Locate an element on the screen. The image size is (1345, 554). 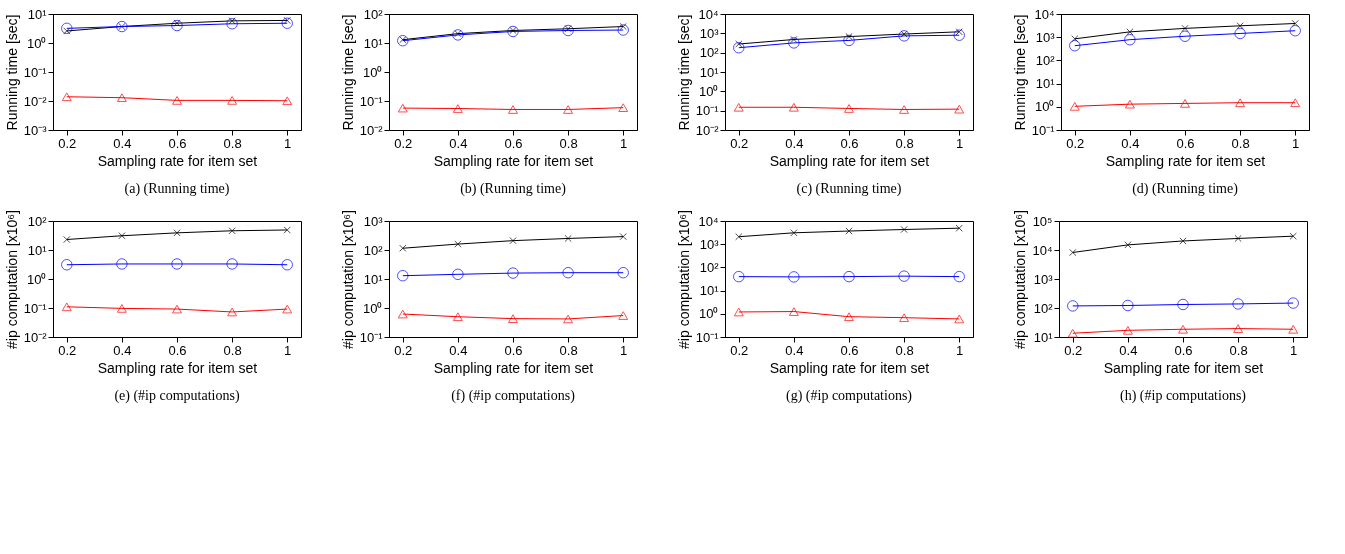
y-tick-label: 10³ is located at coordinates (1043, 279).